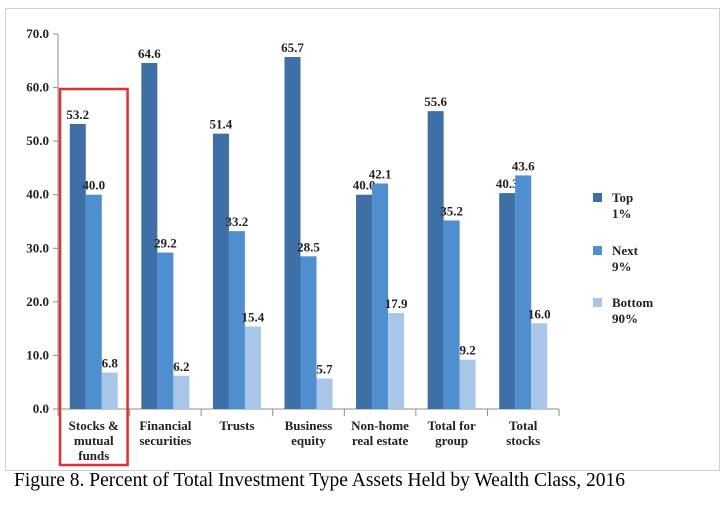 This screenshot has height=505, width=728. What do you see at coordinates (165, 425) in the screenshot?
I see `category-label: Financial` at bounding box center [165, 425].